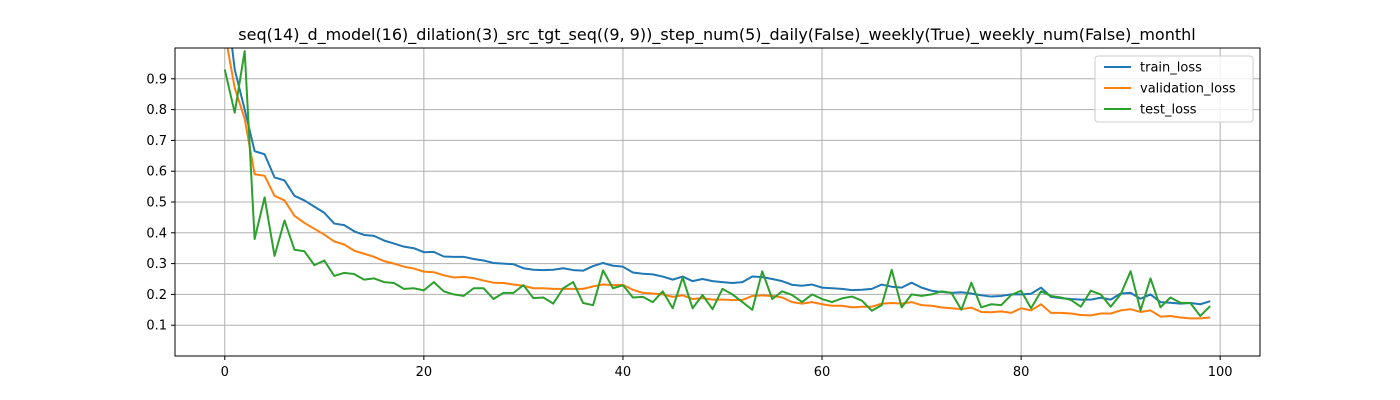 Image resolution: width=1400 pixels, height=400 pixels. I want to click on x-tick-label: 100, so click(1220, 372).